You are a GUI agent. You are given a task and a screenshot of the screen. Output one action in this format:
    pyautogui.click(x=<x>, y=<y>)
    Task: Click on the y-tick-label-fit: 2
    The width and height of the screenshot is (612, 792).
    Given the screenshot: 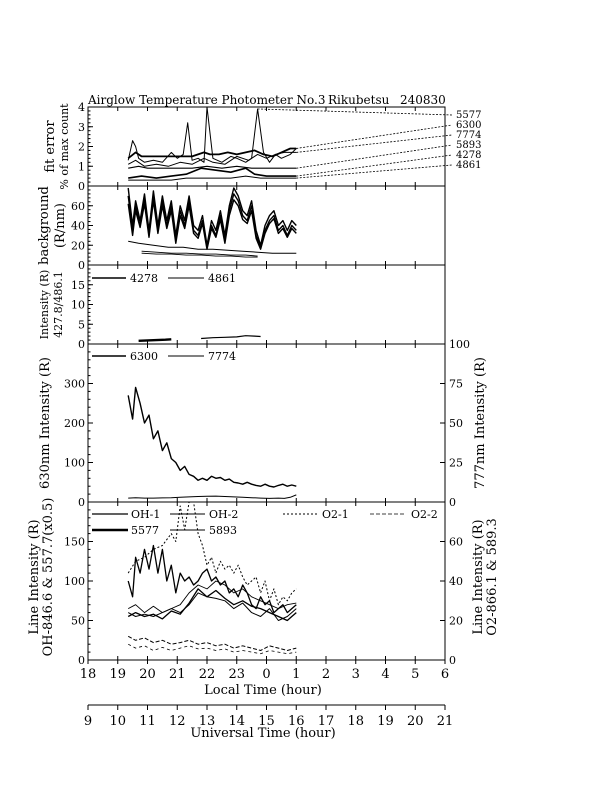 What is the action you would take?
    pyautogui.click(x=81, y=147)
    